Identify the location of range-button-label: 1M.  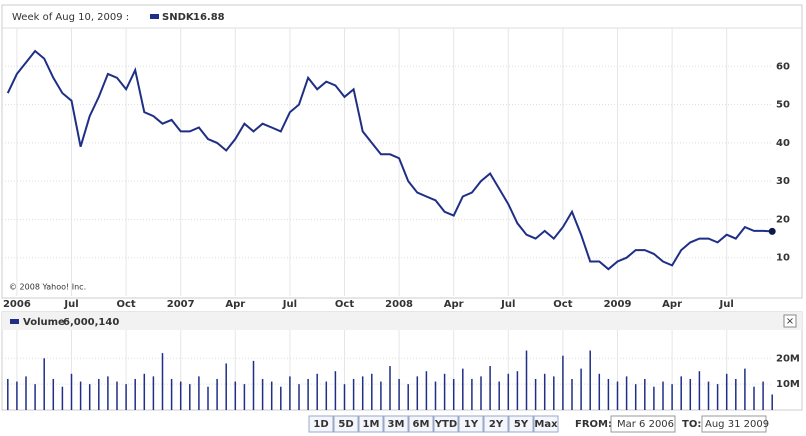
(371, 424).